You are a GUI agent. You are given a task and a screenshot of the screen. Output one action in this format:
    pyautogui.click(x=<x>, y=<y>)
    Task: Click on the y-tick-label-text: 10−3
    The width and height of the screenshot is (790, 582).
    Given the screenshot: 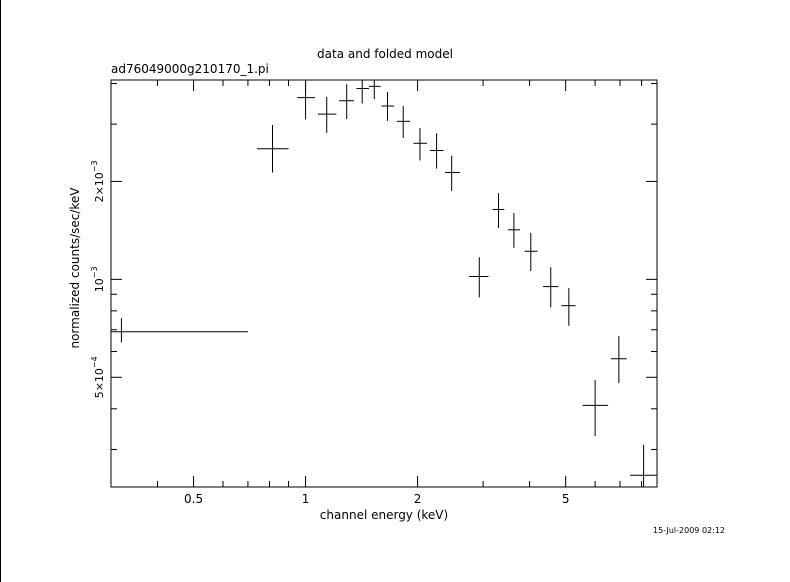 What is the action you would take?
    pyautogui.click(x=98, y=279)
    